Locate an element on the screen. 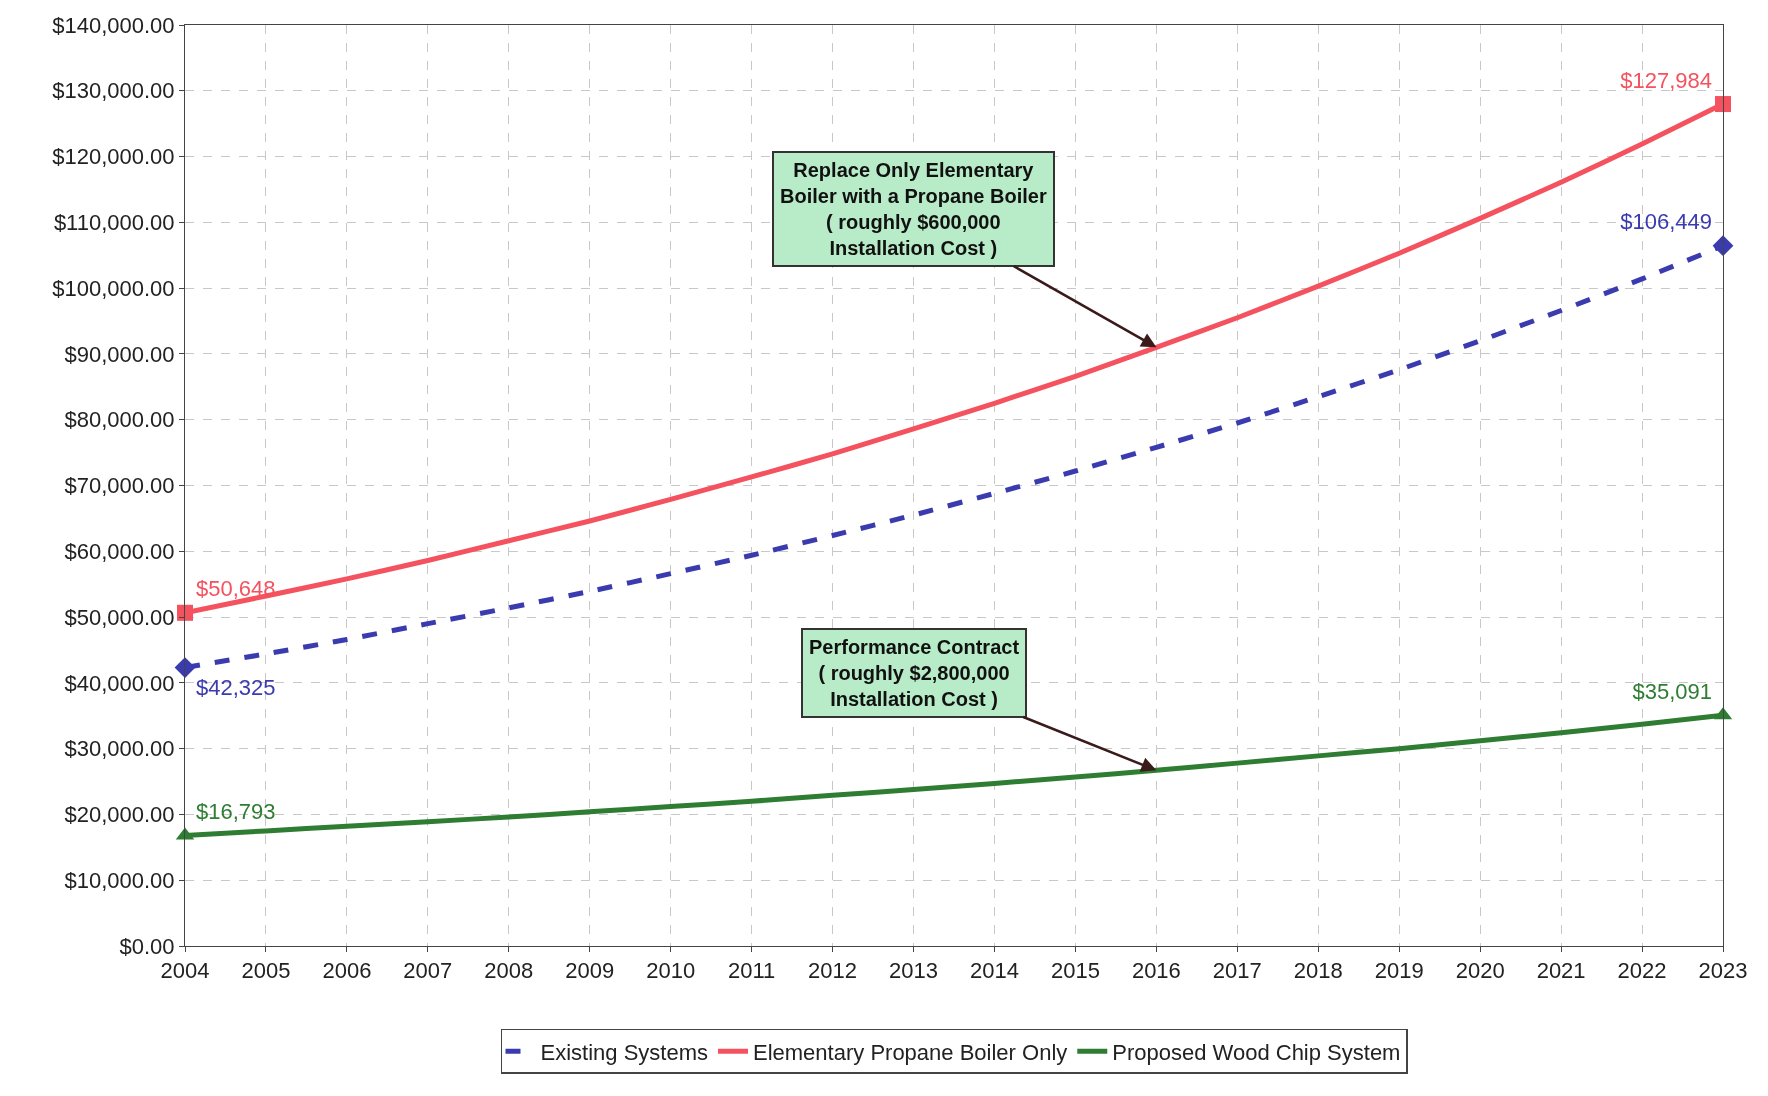 This screenshot has width=1768, height=1096. y-tick-label: $20,000.00 is located at coordinates (119, 815).